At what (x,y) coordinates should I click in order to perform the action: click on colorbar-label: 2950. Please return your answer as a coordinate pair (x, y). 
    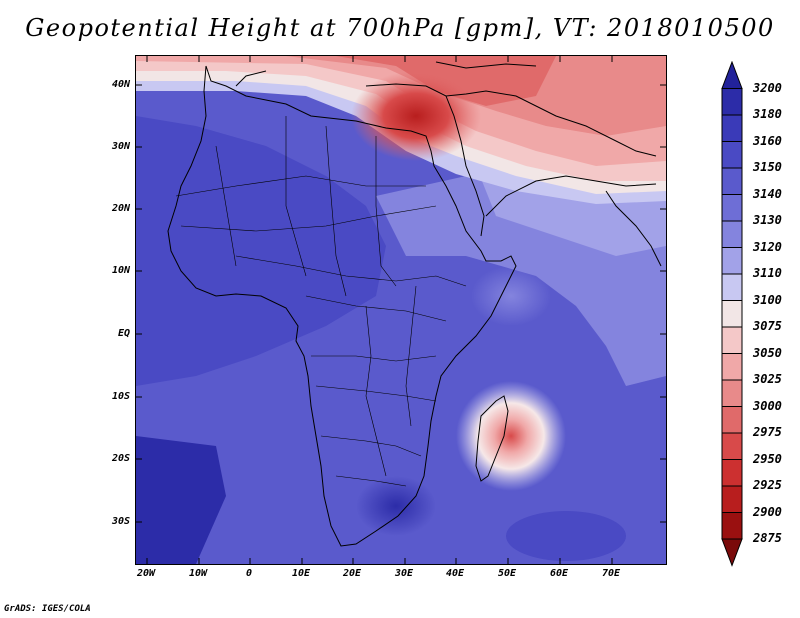
    Looking at the image, I should click on (767, 458).